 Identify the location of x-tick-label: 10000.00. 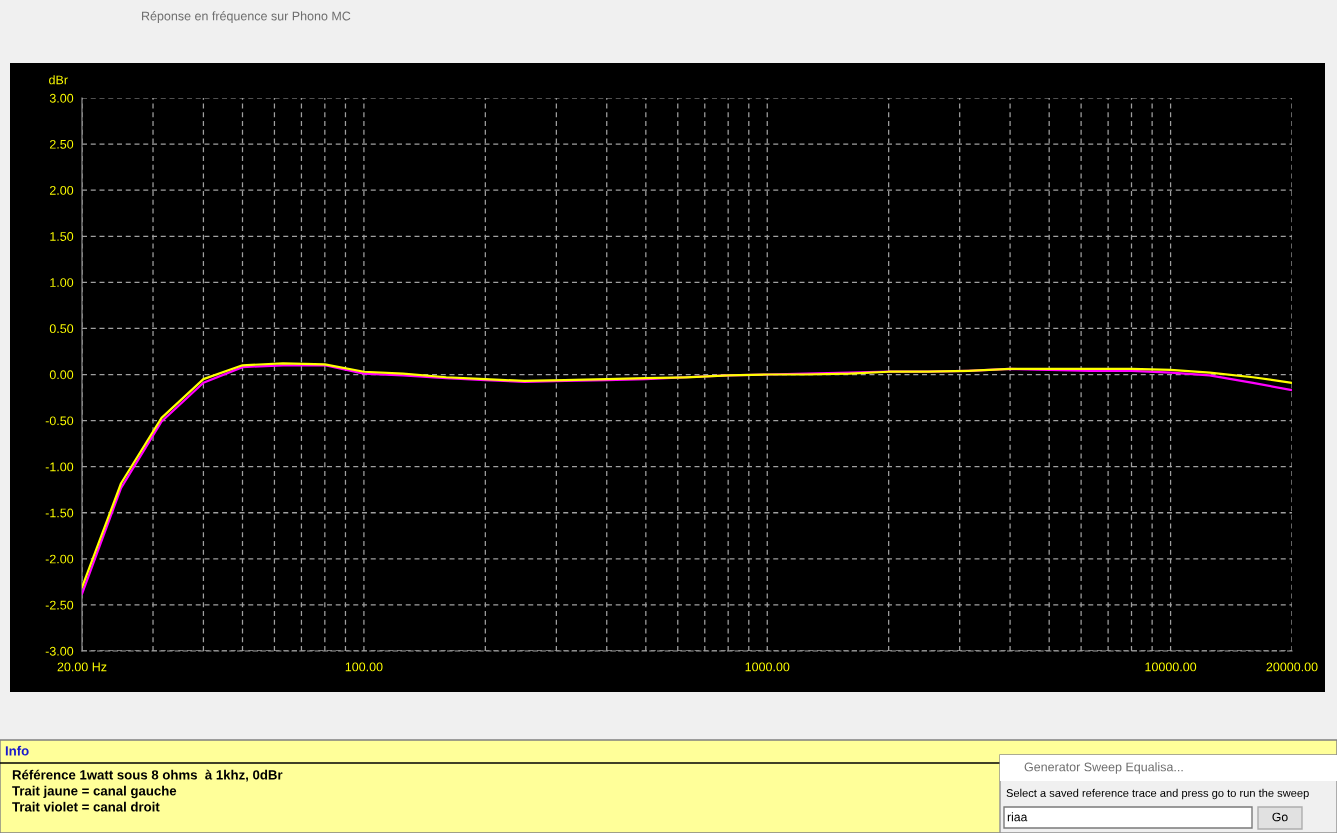
(1171, 667).